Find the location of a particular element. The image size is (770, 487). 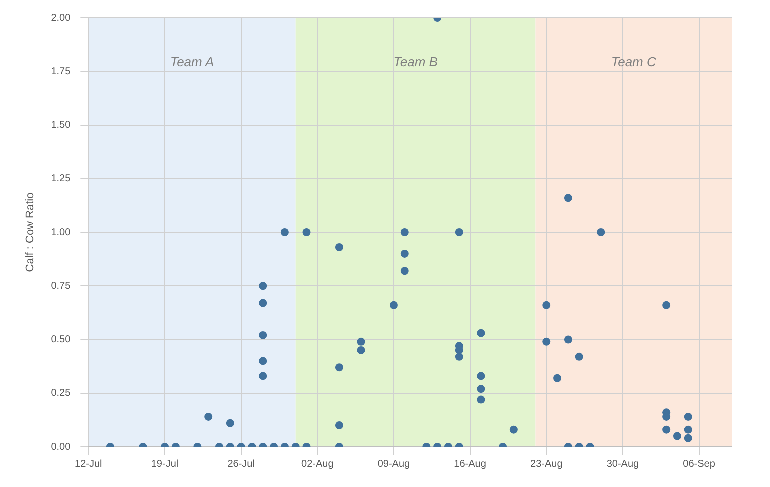

band-label: Team B is located at coordinates (416, 62).